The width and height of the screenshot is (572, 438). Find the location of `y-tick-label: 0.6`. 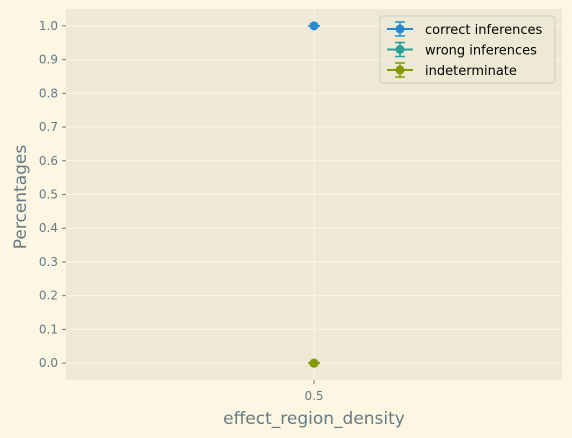

y-tick-label: 0.6 is located at coordinates (48, 161).